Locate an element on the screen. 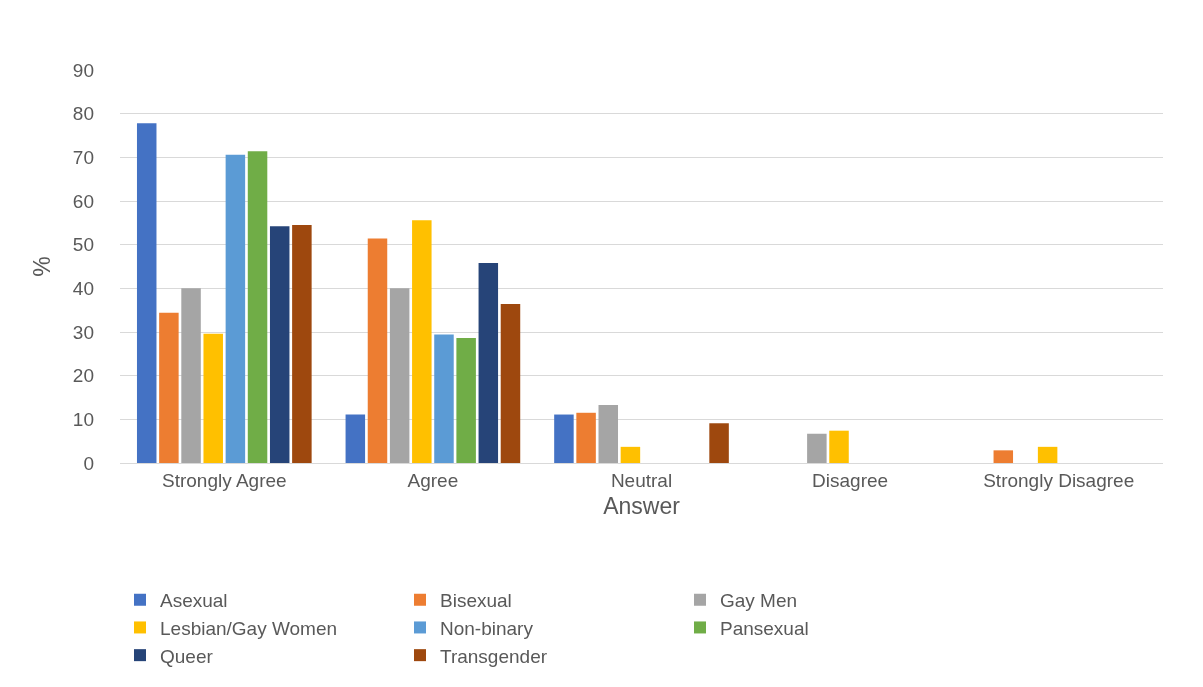 The width and height of the screenshot is (1203, 687). y-axis-title: % is located at coordinates (42, 266).